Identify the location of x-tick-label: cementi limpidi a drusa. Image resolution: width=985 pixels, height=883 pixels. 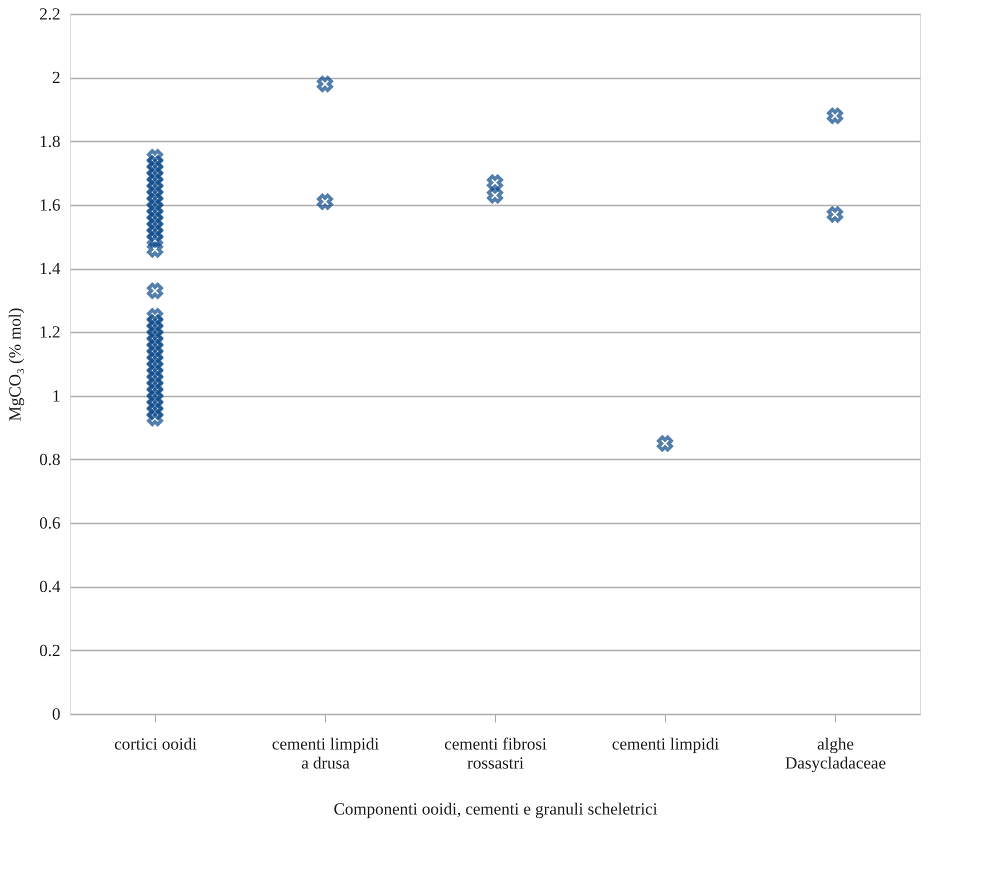
(326, 753).